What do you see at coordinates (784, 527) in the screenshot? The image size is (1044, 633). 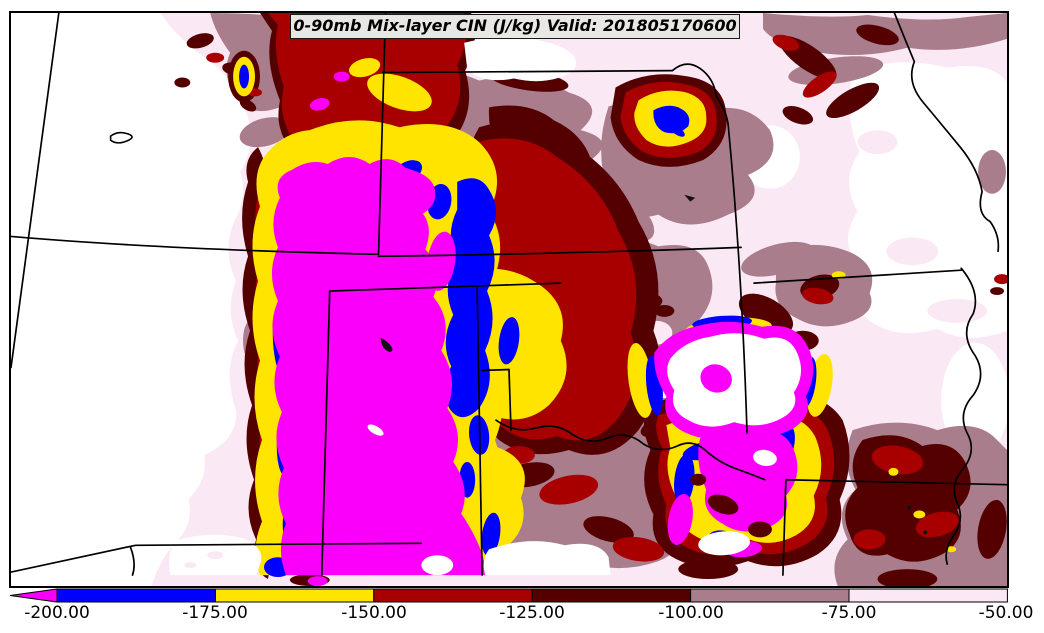 I see `border-ok-ar` at bounding box center [784, 527].